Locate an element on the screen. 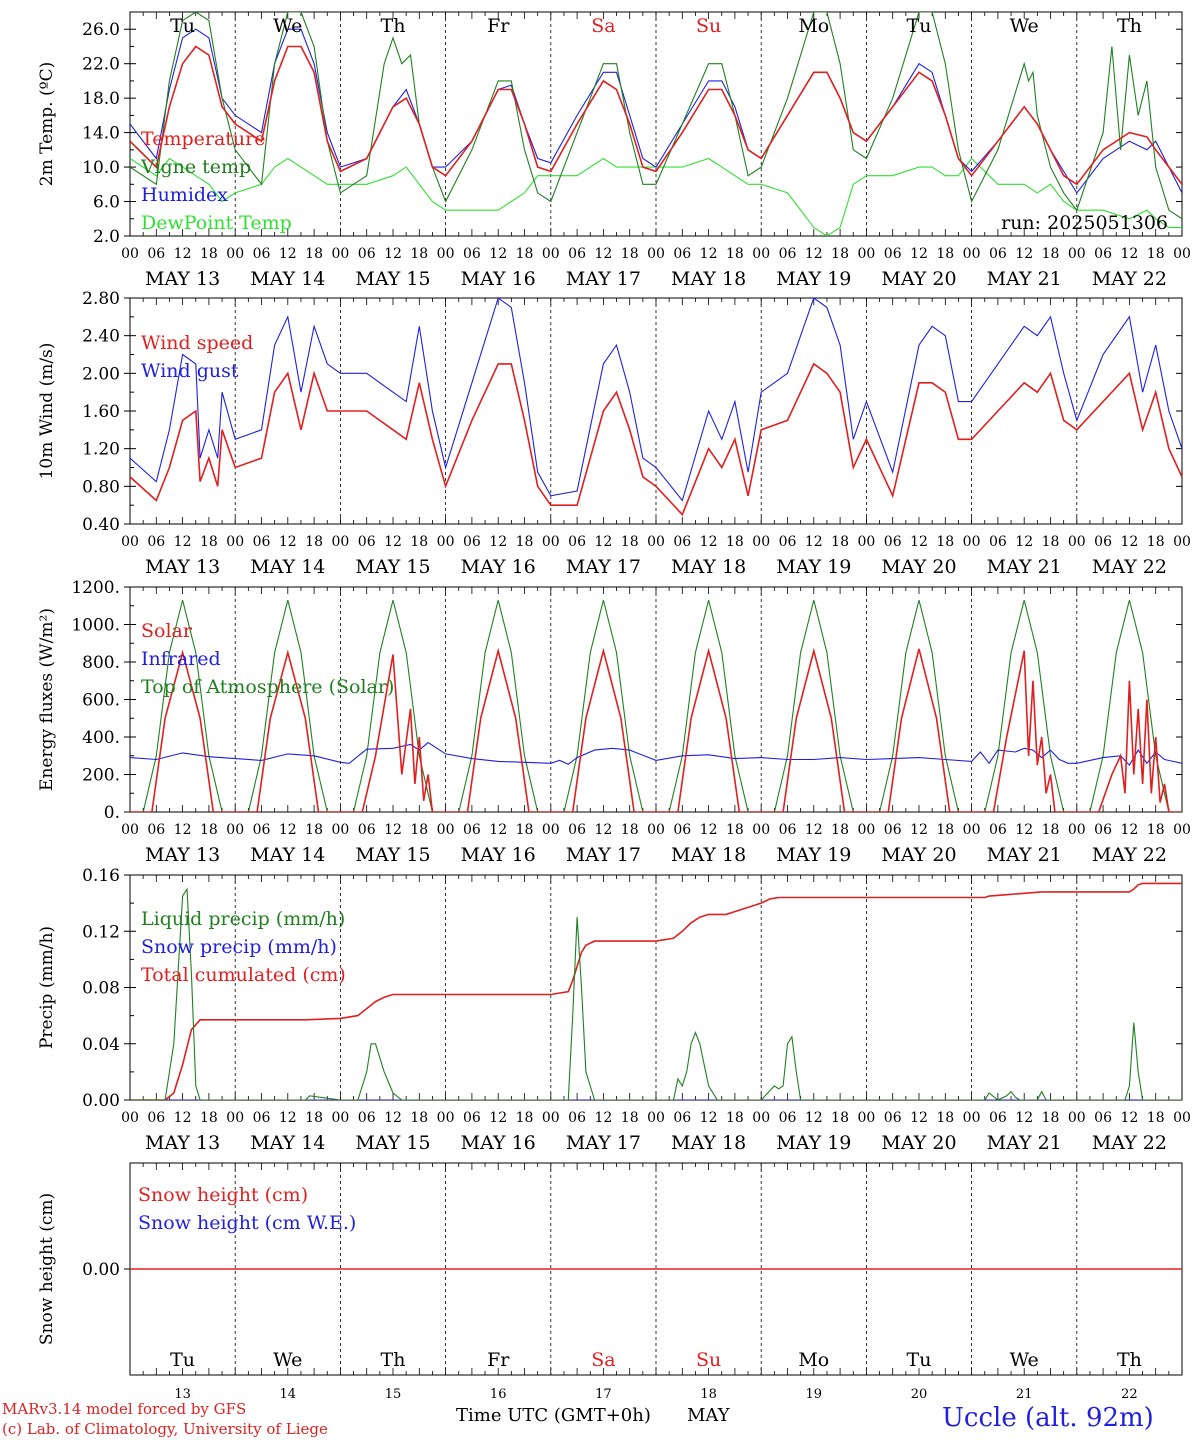 The image size is (1194, 1440). weekday-label: Su is located at coordinates (708, 1360).